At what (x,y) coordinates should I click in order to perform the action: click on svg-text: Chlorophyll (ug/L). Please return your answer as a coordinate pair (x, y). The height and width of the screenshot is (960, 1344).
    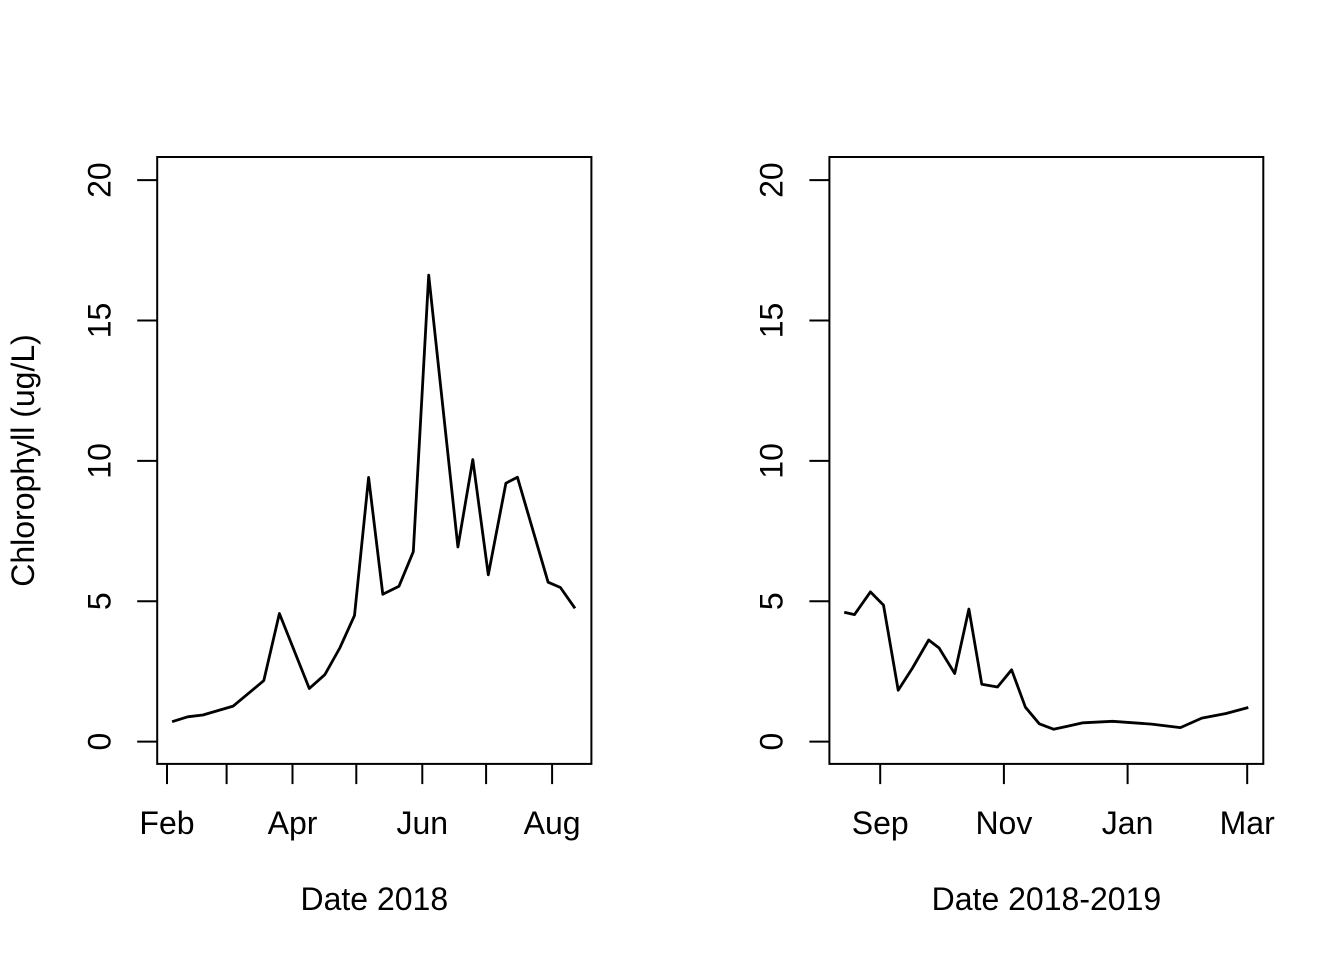
    Looking at the image, I should click on (23, 460).